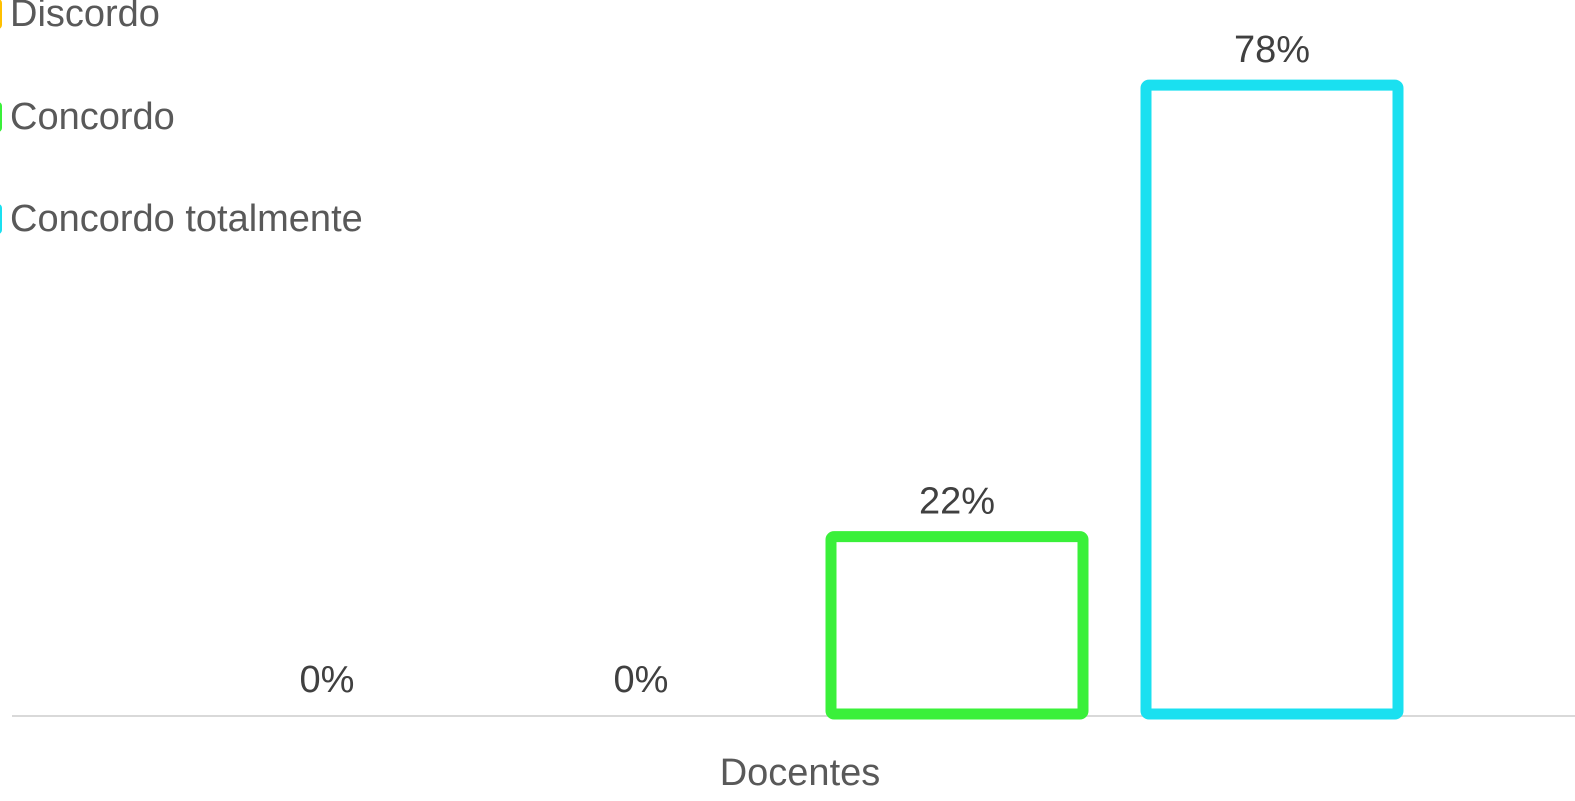  Describe the element at coordinates (1272, 50) in the screenshot. I see `data-label-3: 78%` at that location.